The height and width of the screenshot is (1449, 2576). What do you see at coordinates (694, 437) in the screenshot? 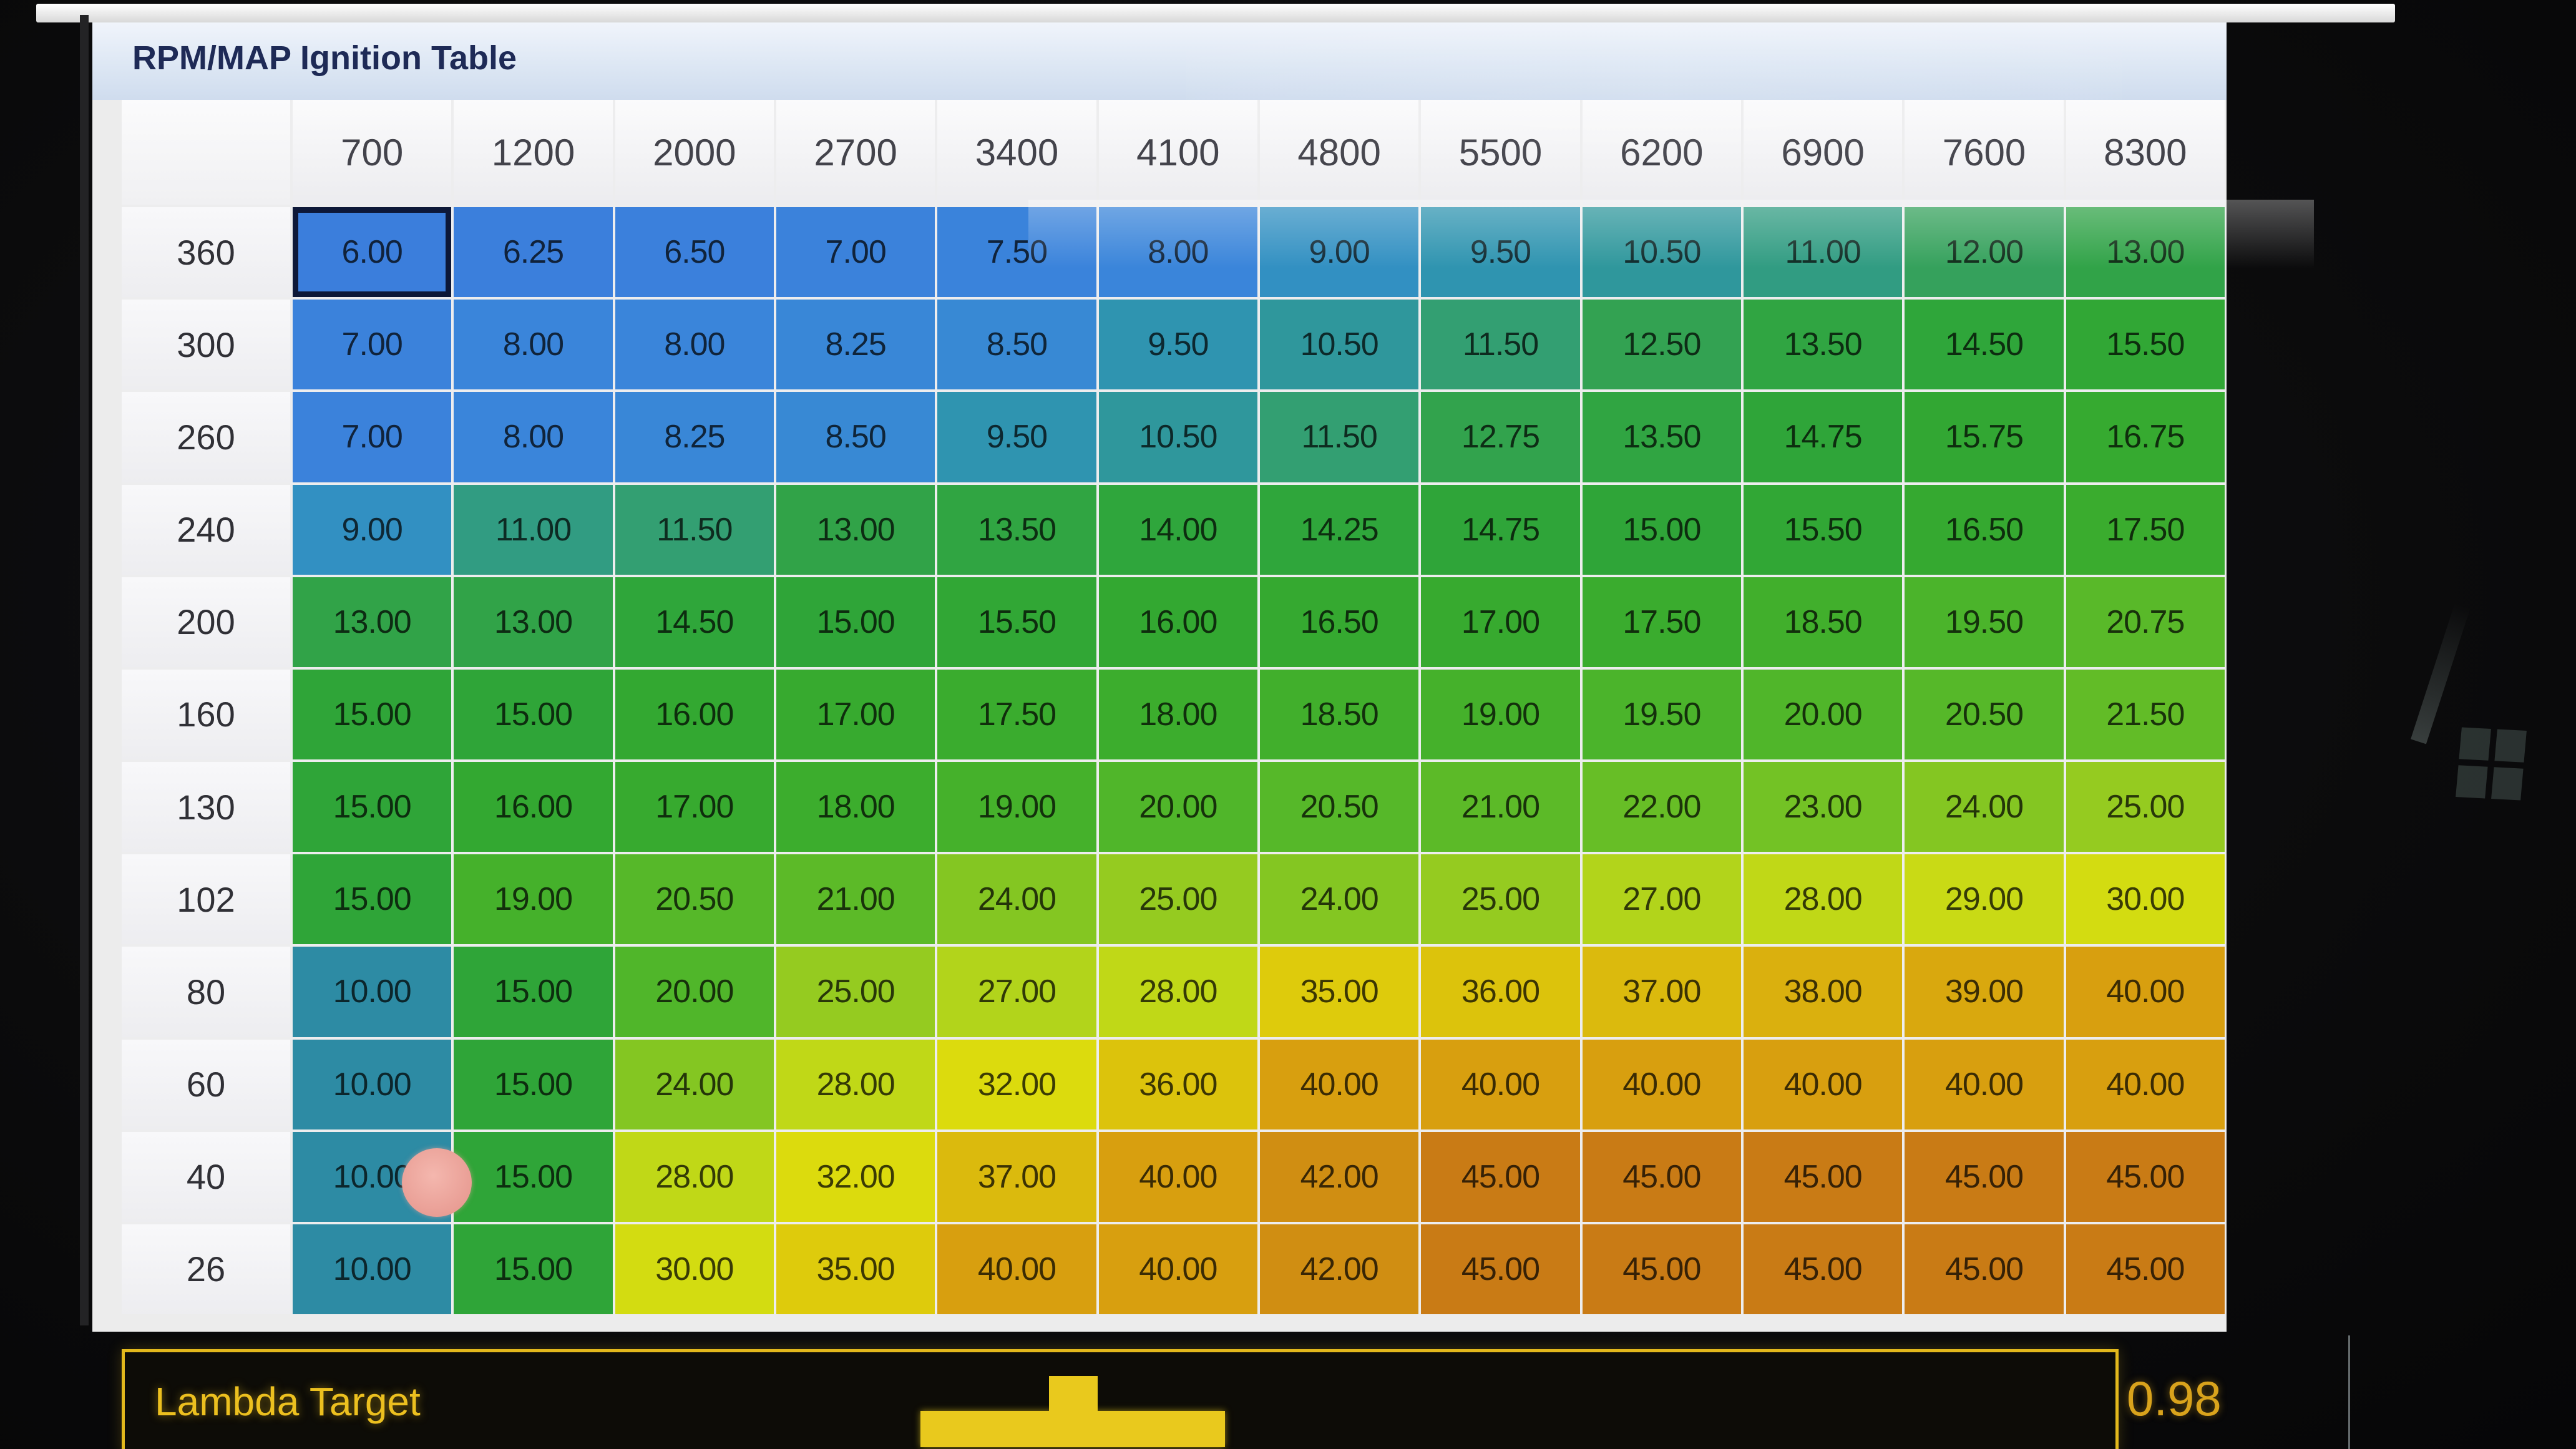
I see `ignition-cell: 8.25` at bounding box center [694, 437].